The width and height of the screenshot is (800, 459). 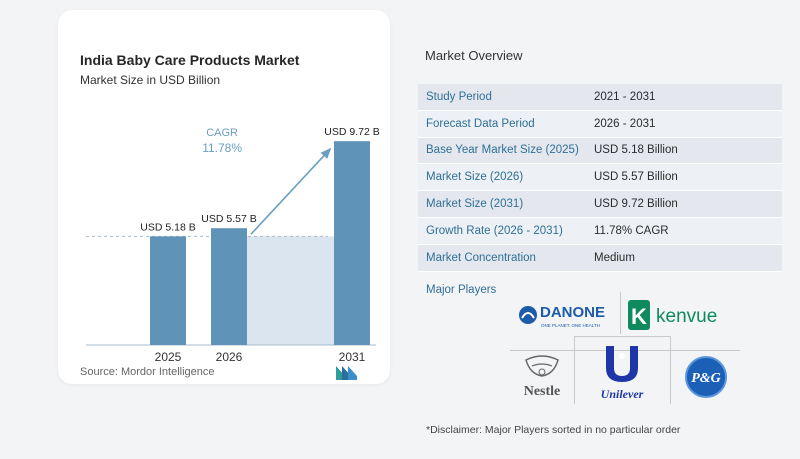 What do you see at coordinates (290, 290) in the screenshot?
I see `growth-highlight-area` at bounding box center [290, 290].